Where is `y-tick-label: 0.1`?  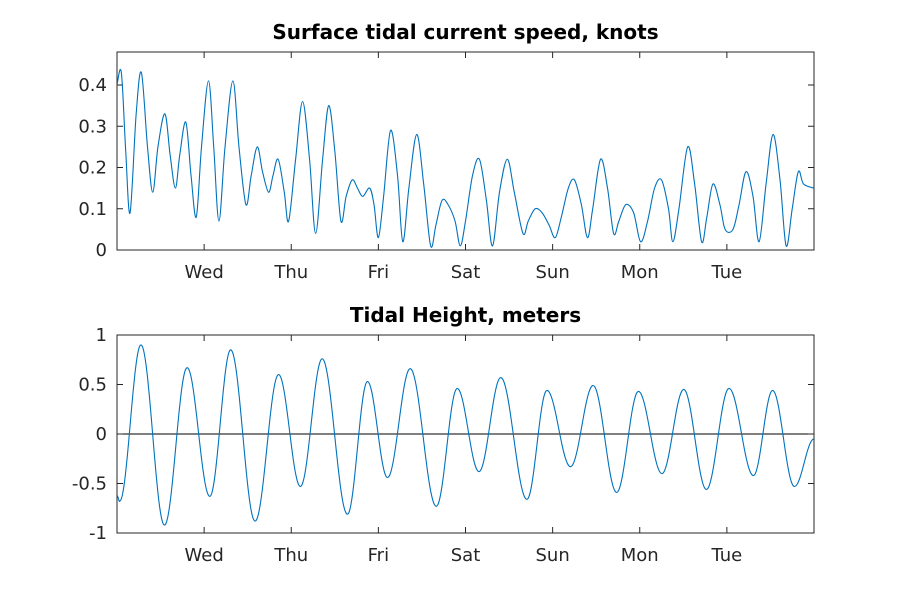 y-tick-label: 0.1 is located at coordinates (92, 209).